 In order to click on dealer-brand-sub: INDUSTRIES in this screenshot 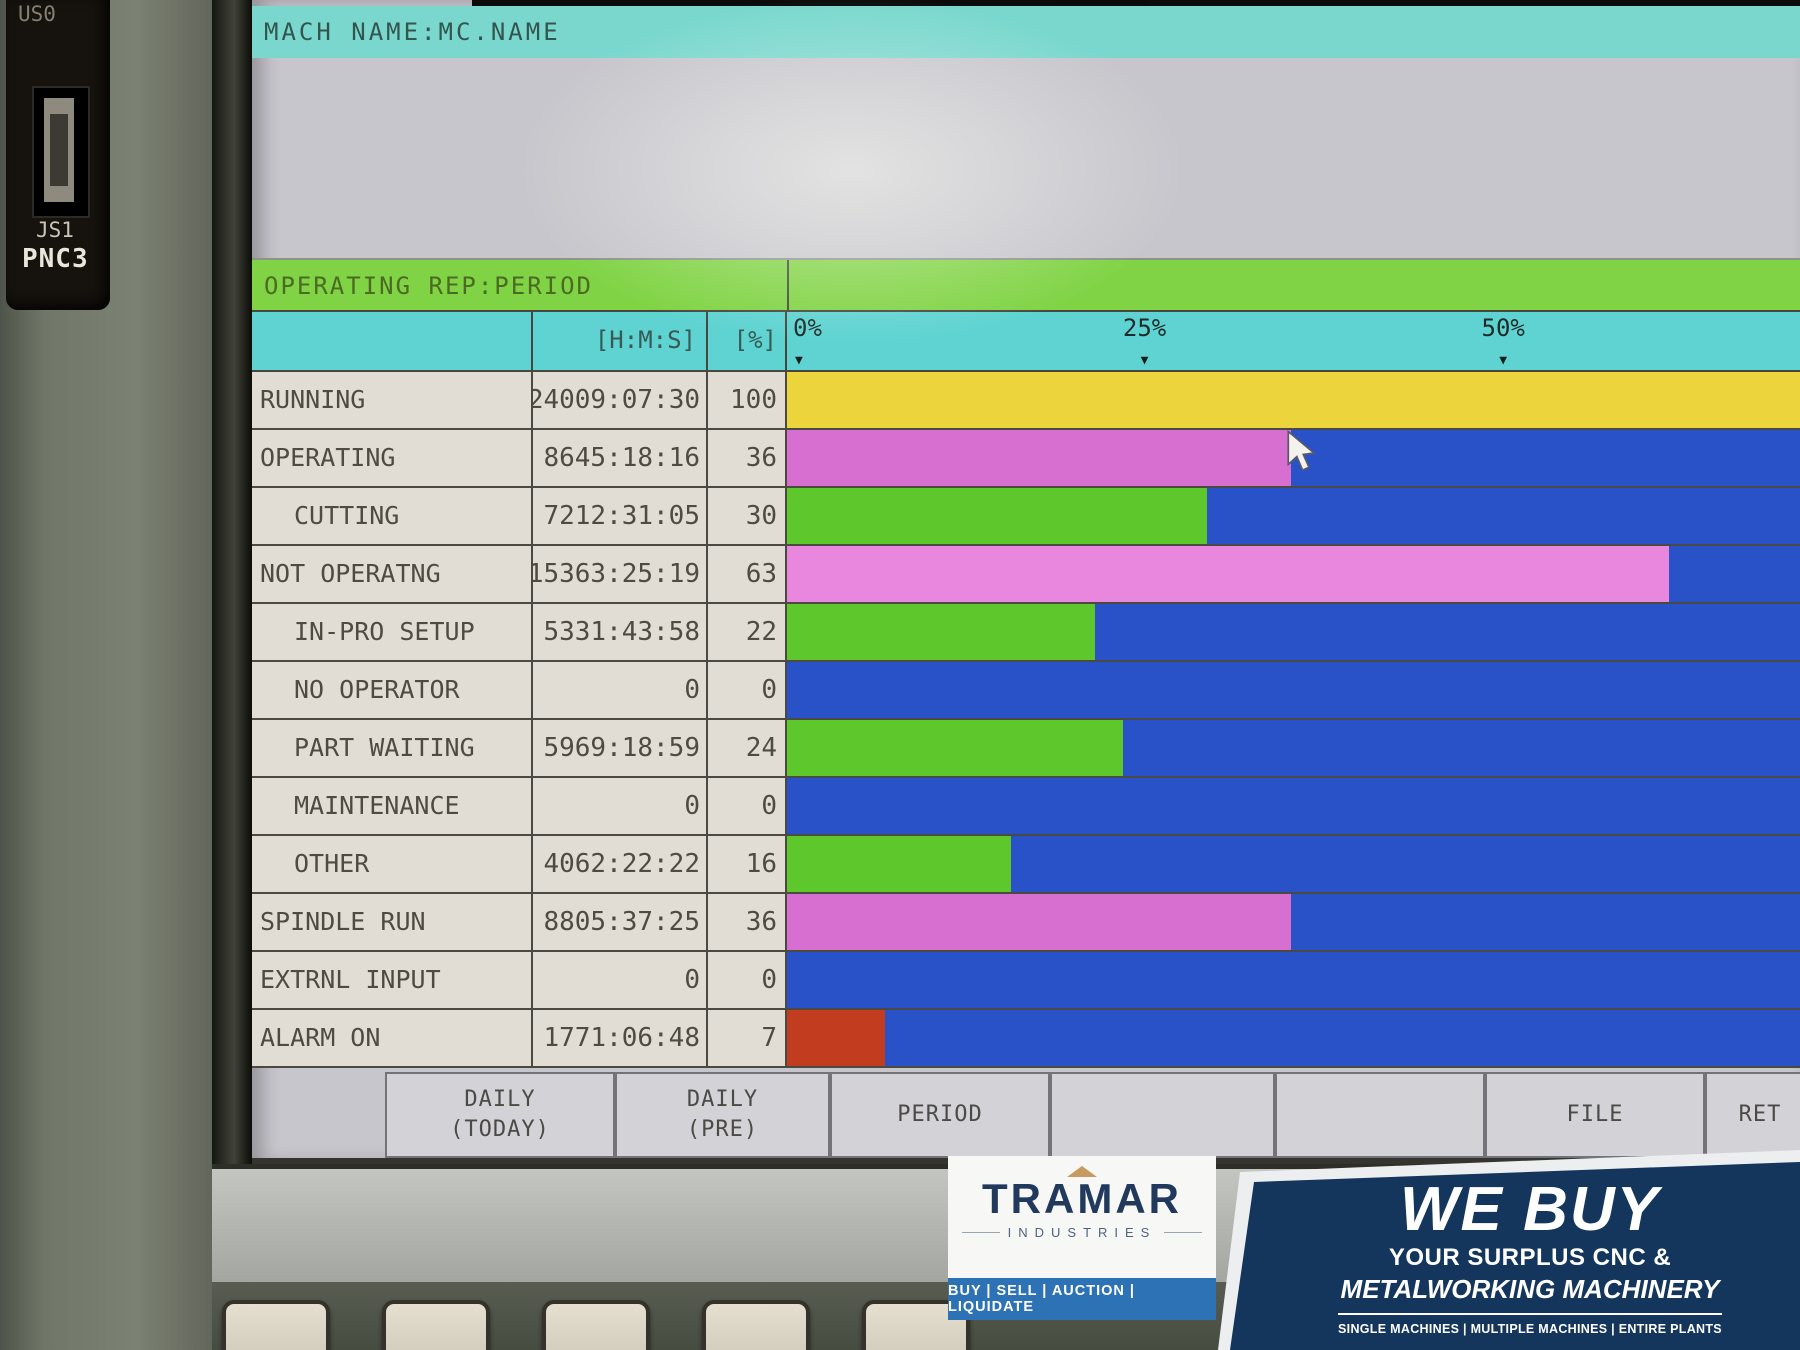, I will do `click(1082, 1232)`.